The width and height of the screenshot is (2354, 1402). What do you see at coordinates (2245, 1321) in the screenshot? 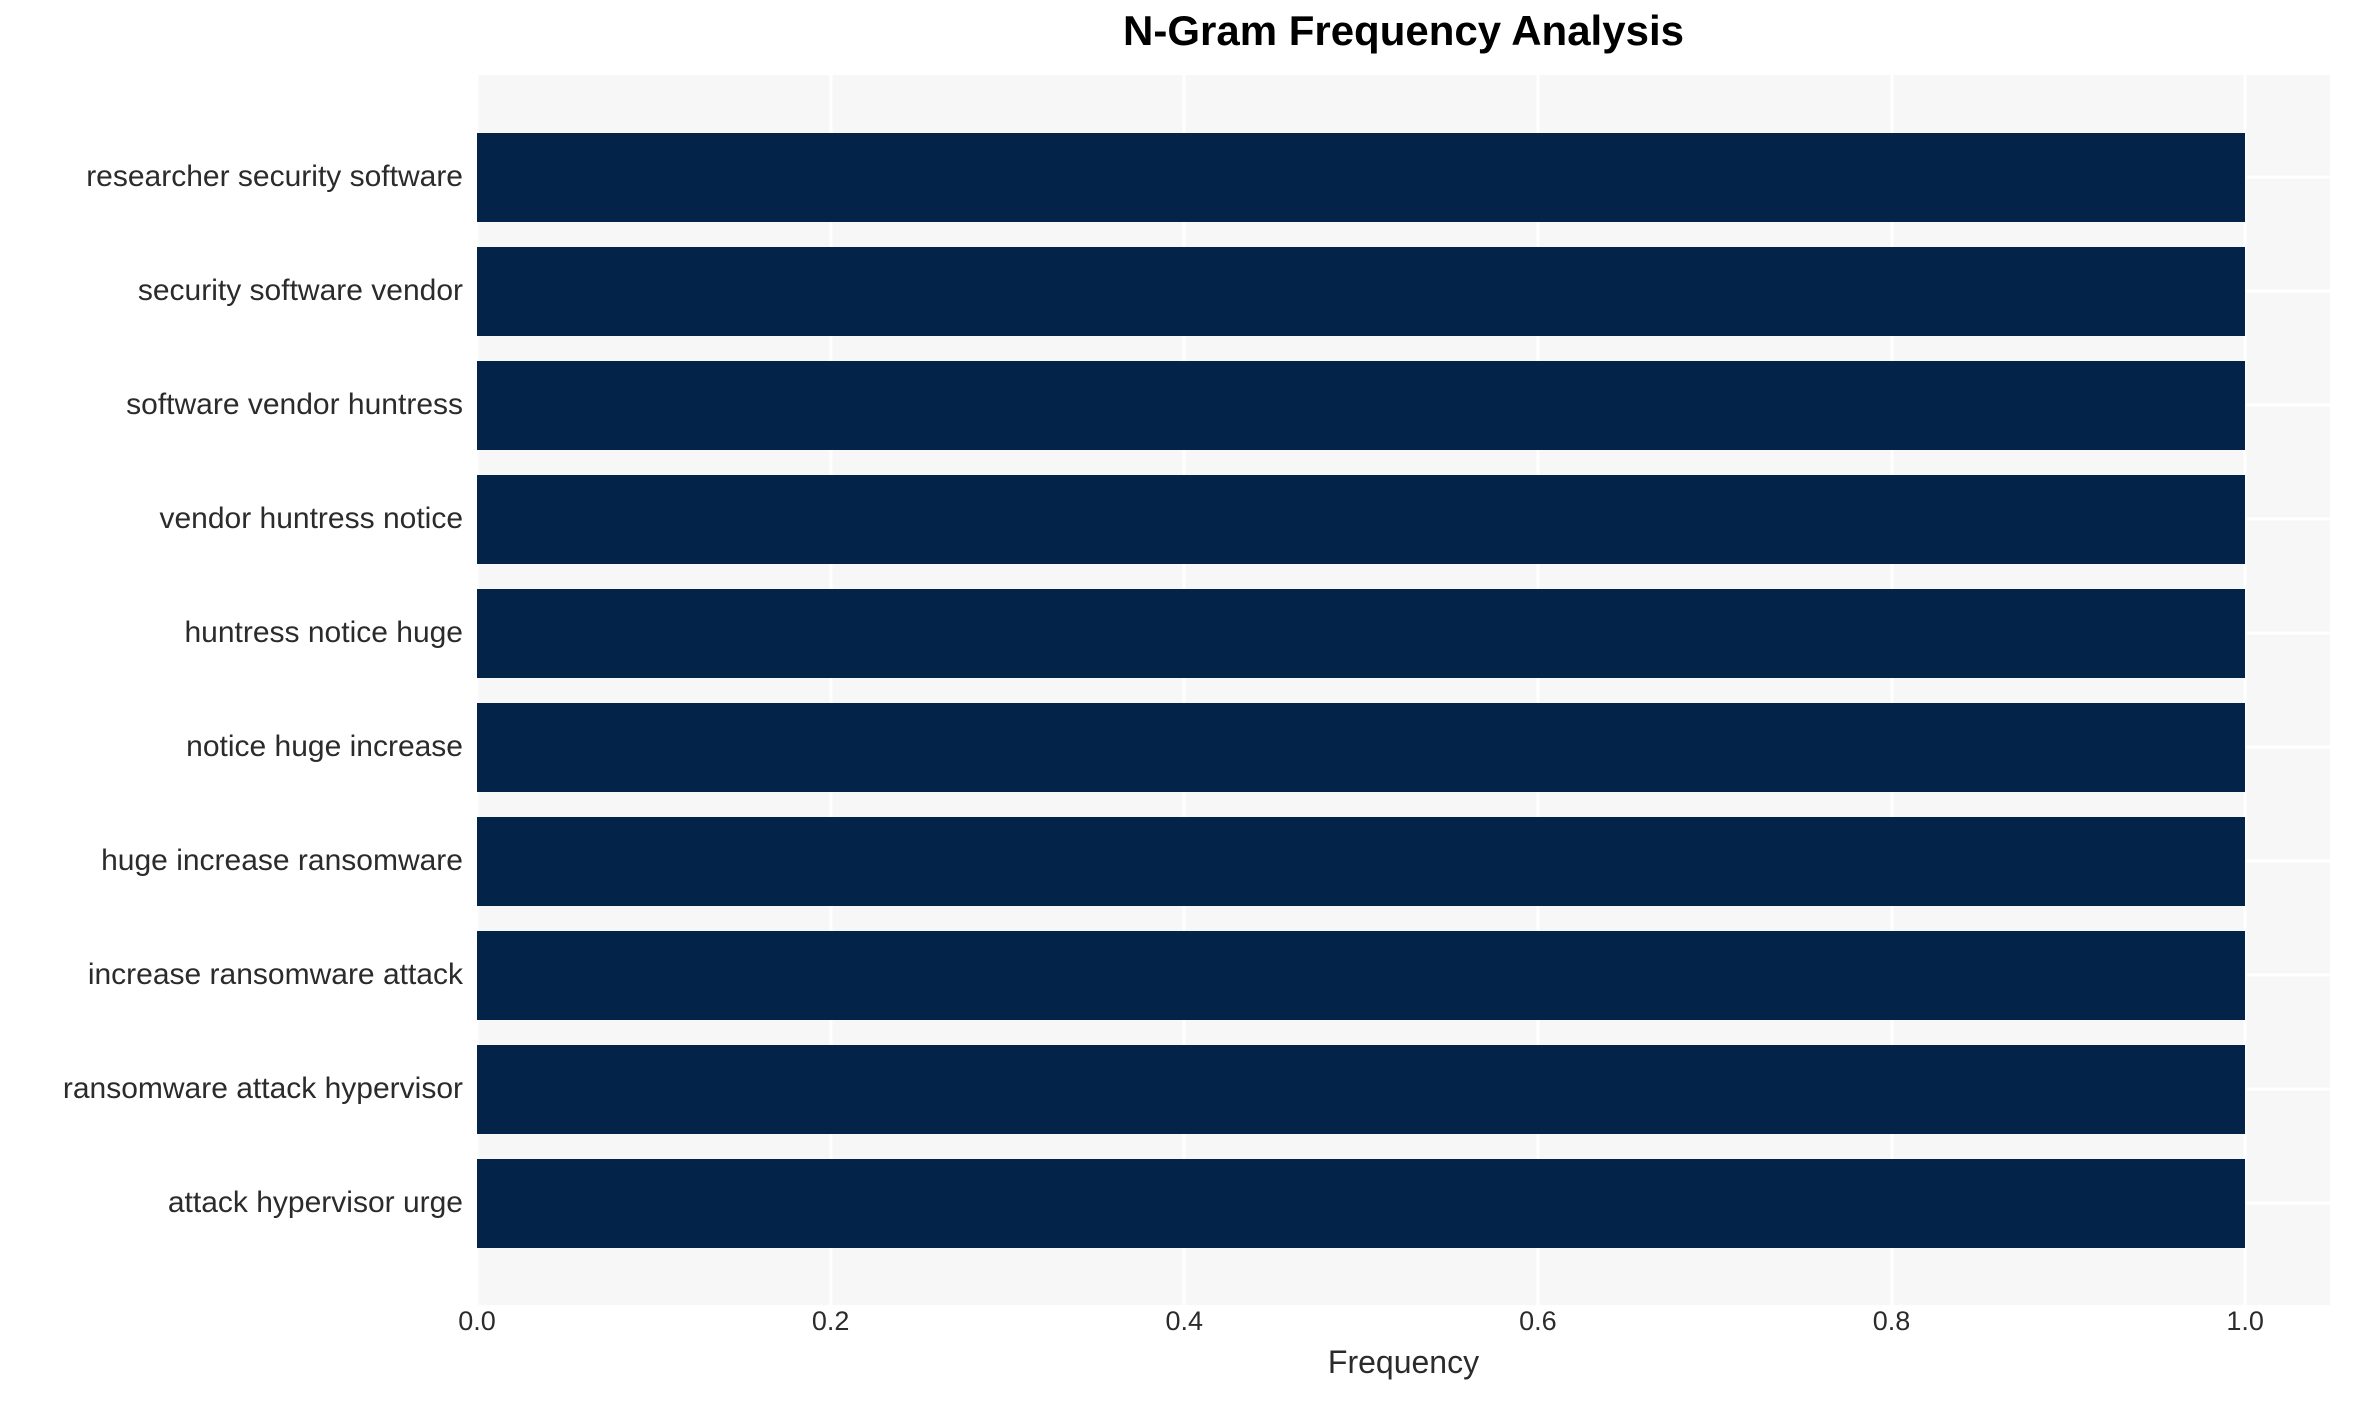
I see `x-axis-tick-label: 1.0` at bounding box center [2245, 1321].